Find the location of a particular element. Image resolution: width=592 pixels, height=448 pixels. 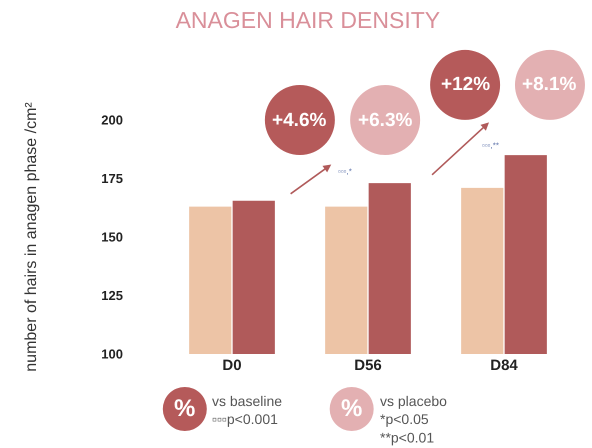

y-tick-label: 175 is located at coordinates (112, 178).